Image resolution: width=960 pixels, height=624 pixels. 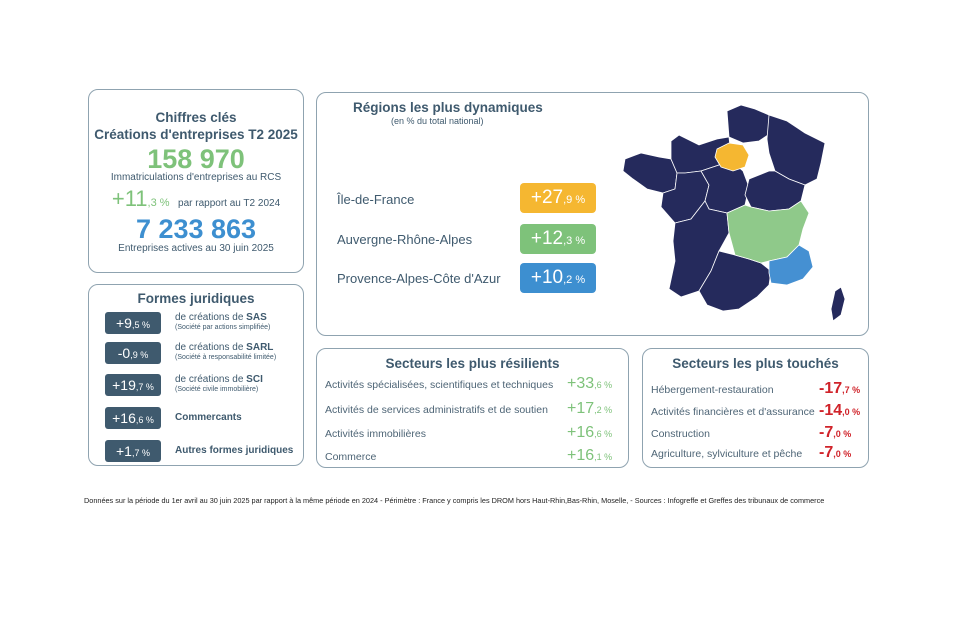 What do you see at coordinates (791, 265) in the screenshot?
I see `map-region-paca` at bounding box center [791, 265].